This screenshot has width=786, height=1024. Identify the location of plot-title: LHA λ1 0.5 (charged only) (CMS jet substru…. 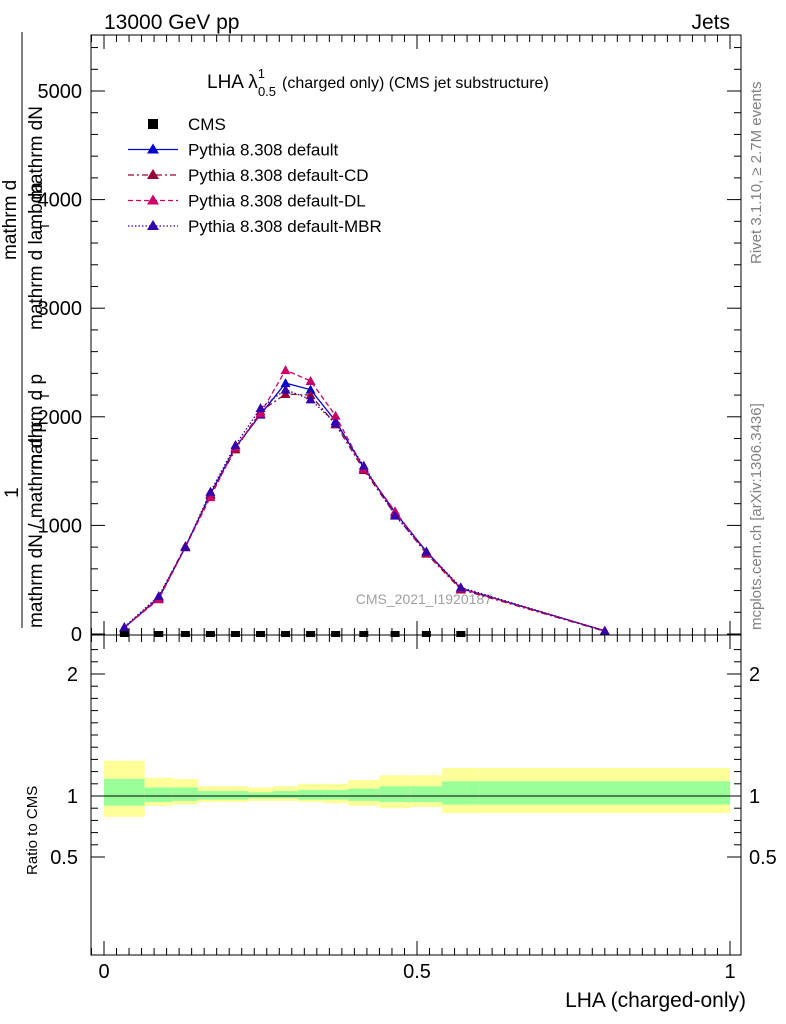
(378, 82).